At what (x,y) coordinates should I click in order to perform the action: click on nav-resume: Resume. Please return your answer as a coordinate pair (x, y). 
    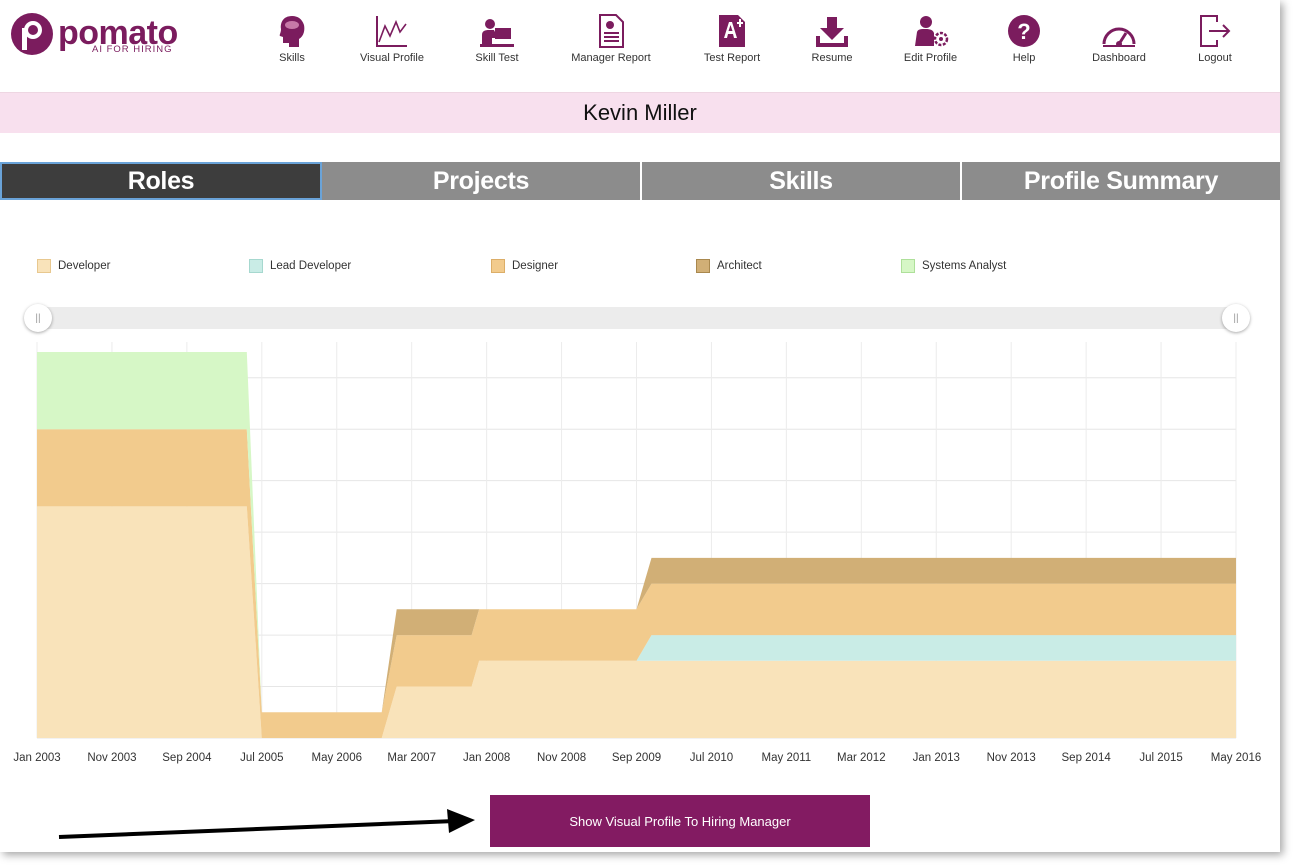
    Looking at the image, I should click on (832, 38).